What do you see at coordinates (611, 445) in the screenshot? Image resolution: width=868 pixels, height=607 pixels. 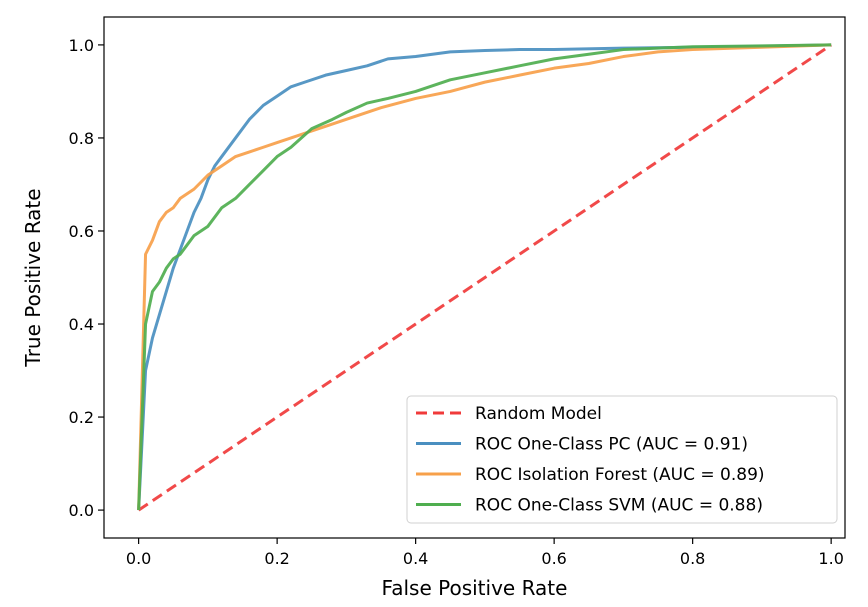 I see `legend-label-1: ROC One-Class PC (AUC = 0.91)` at bounding box center [611, 445].